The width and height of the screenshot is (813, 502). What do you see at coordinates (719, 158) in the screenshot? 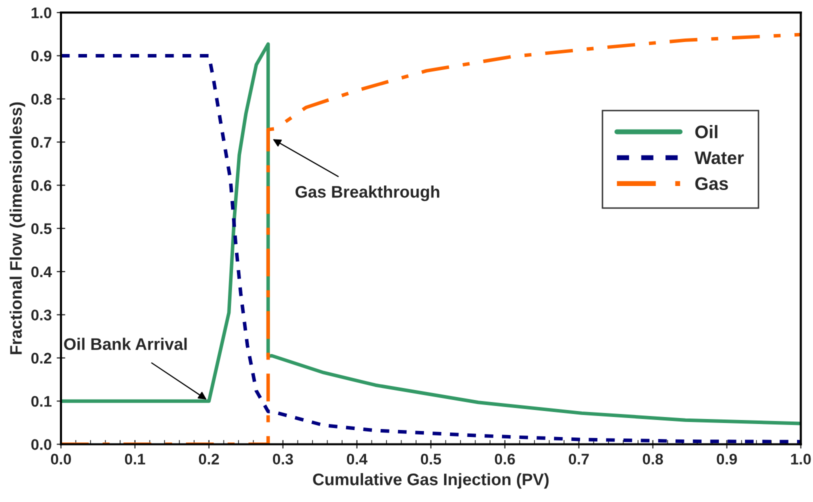
I see `legend-label: Water` at bounding box center [719, 158].